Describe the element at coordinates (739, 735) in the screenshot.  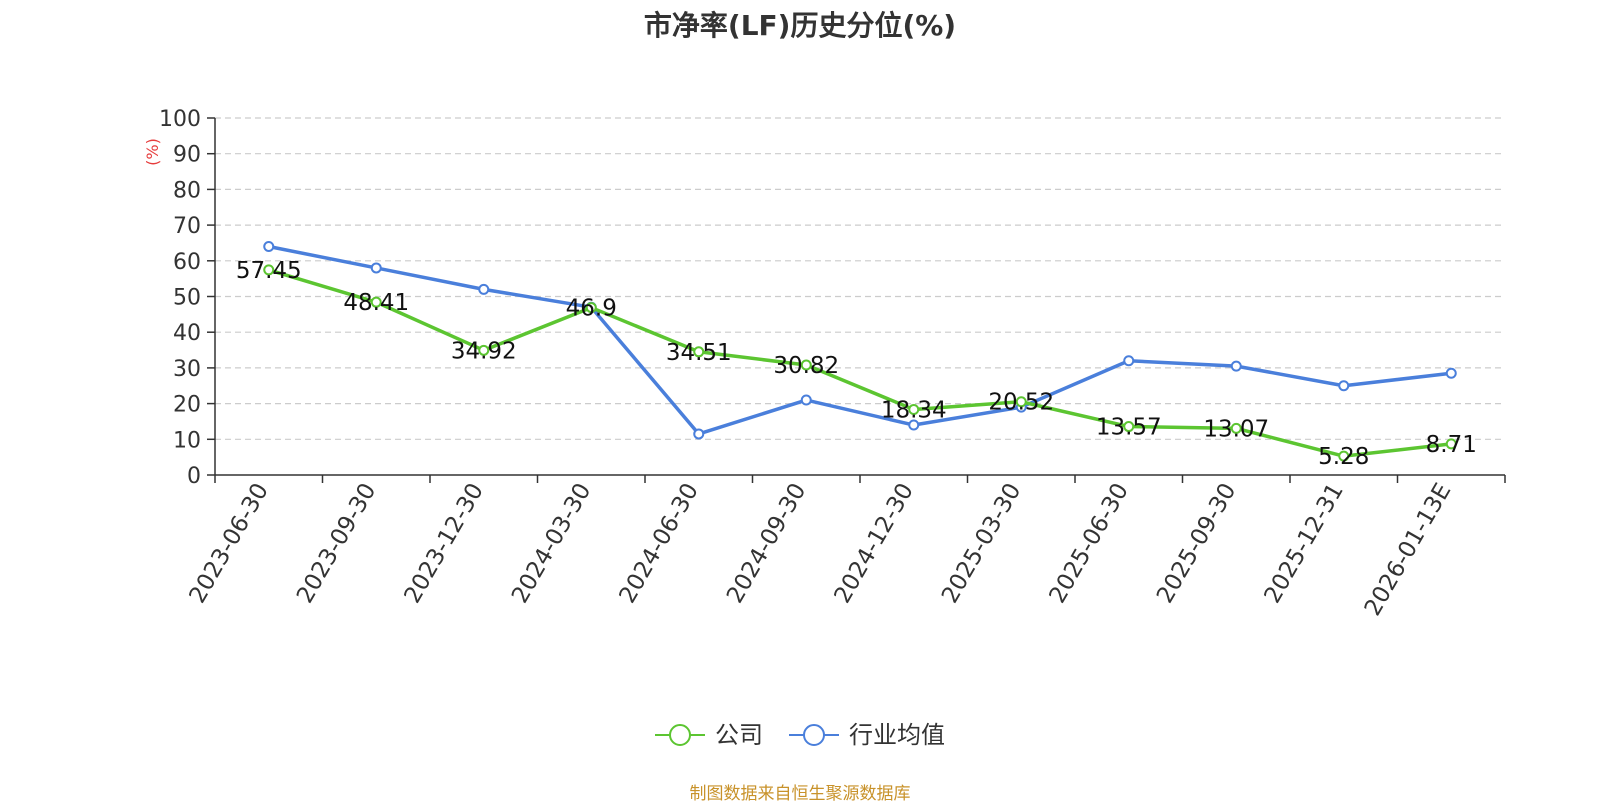
I see `legend-label-company: 公司` at that location.